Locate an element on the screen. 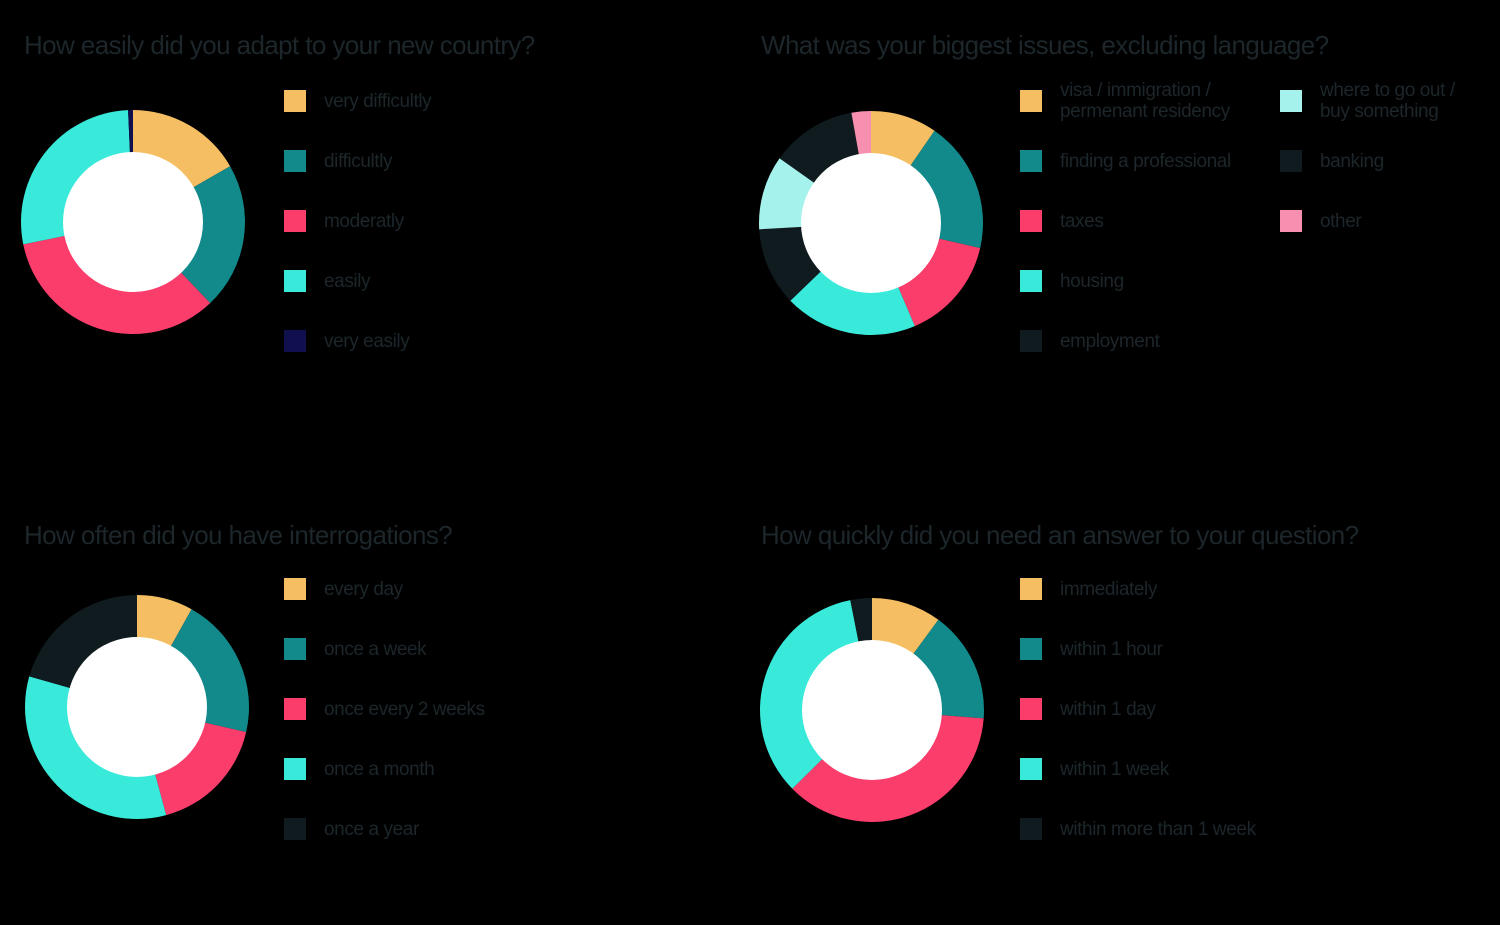 This screenshot has height=925, width=1500. legend-item-every-day: every day is located at coordinates (384, 589).